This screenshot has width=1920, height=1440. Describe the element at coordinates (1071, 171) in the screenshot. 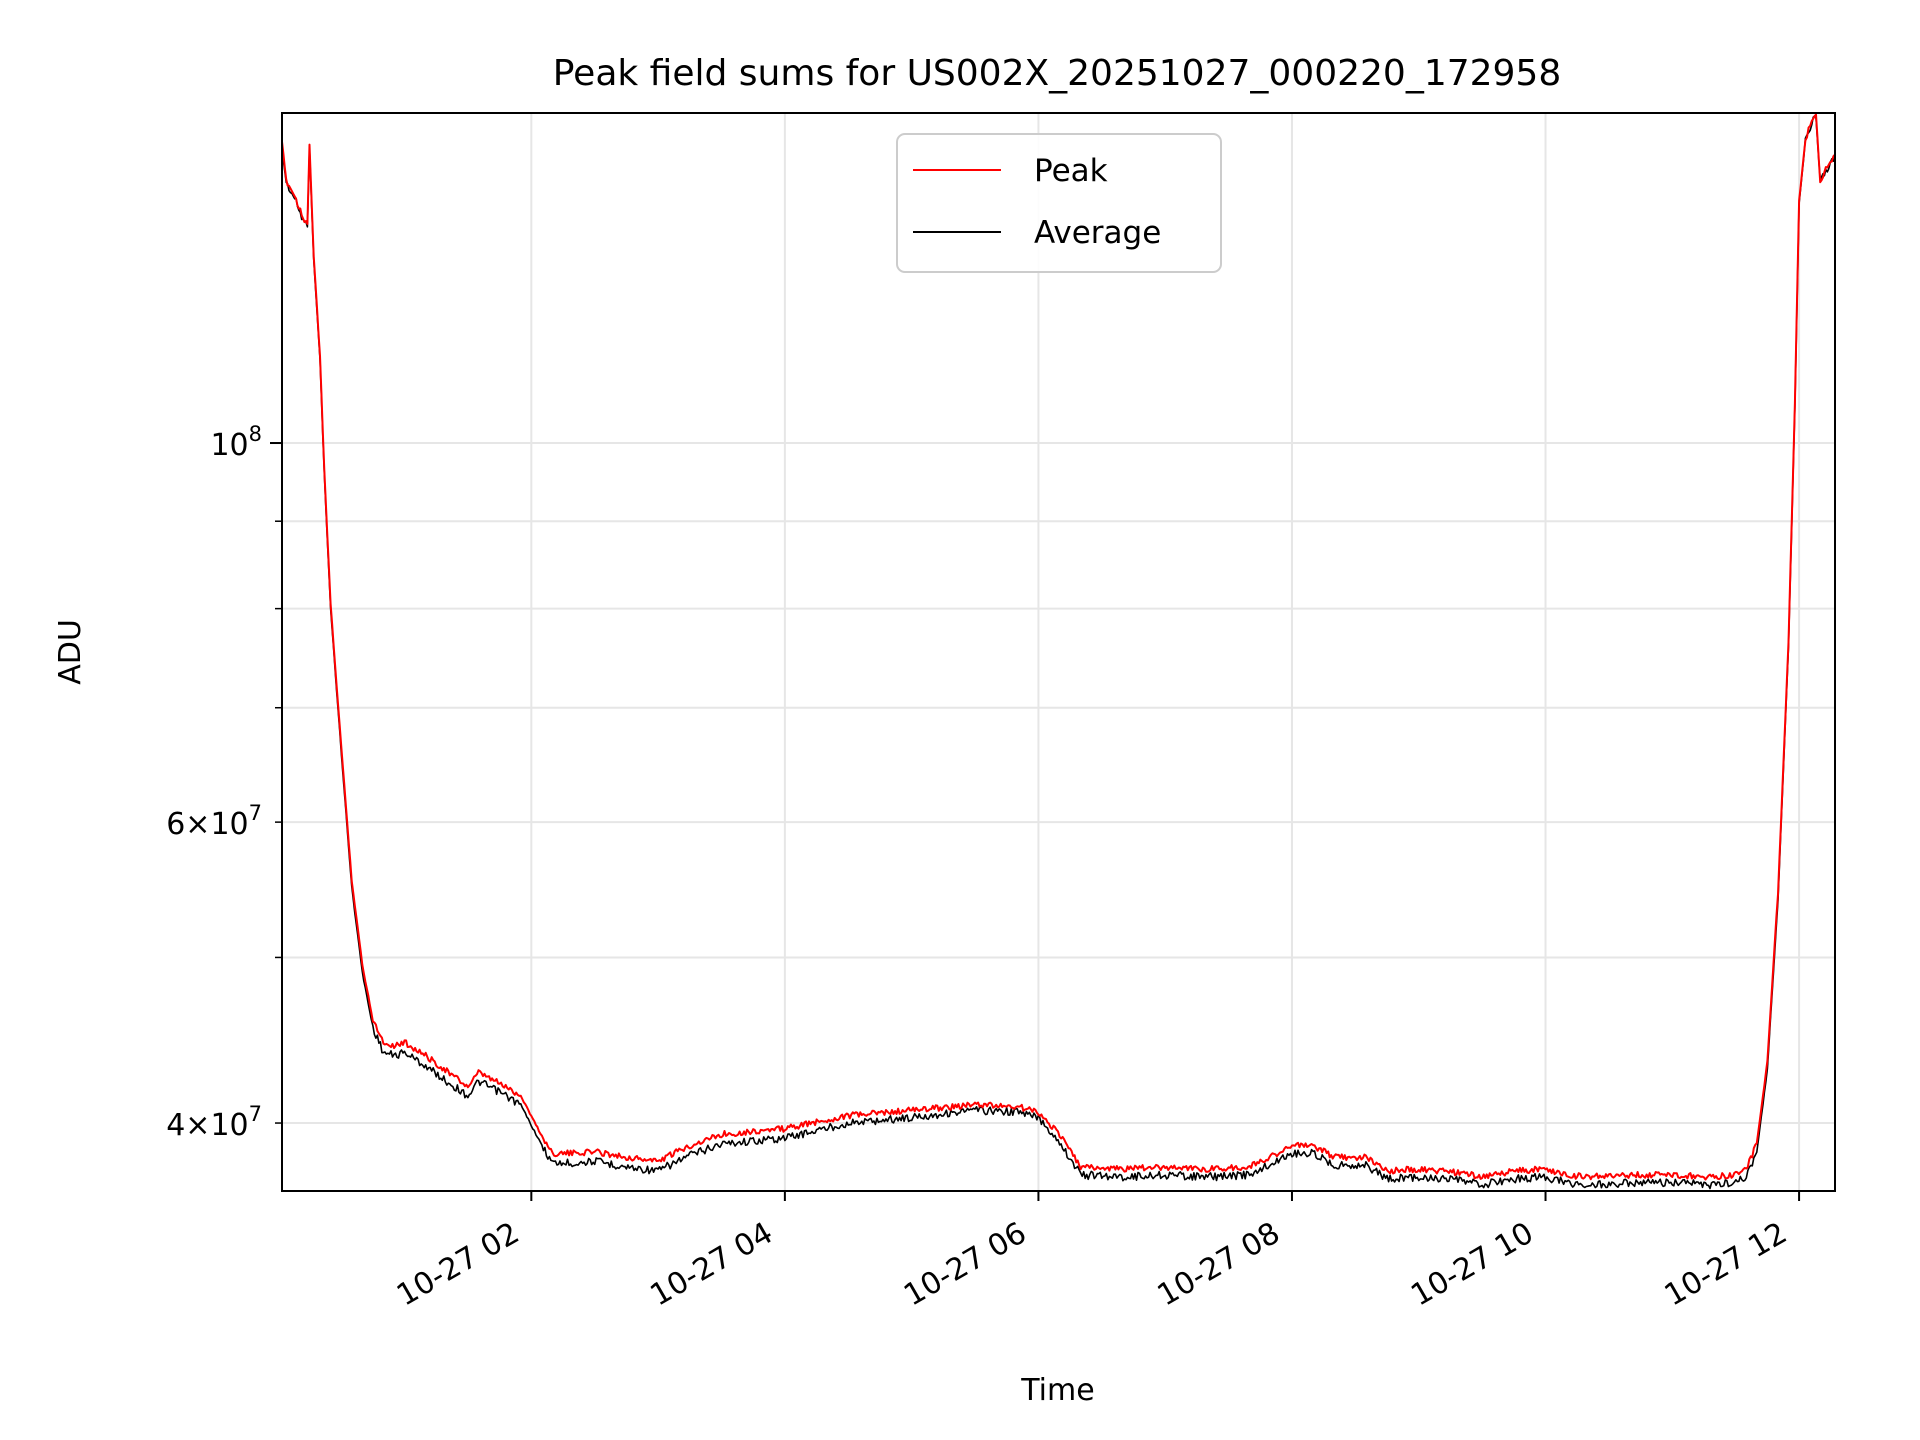

I see `legend-label-peak: Peak` at that location.